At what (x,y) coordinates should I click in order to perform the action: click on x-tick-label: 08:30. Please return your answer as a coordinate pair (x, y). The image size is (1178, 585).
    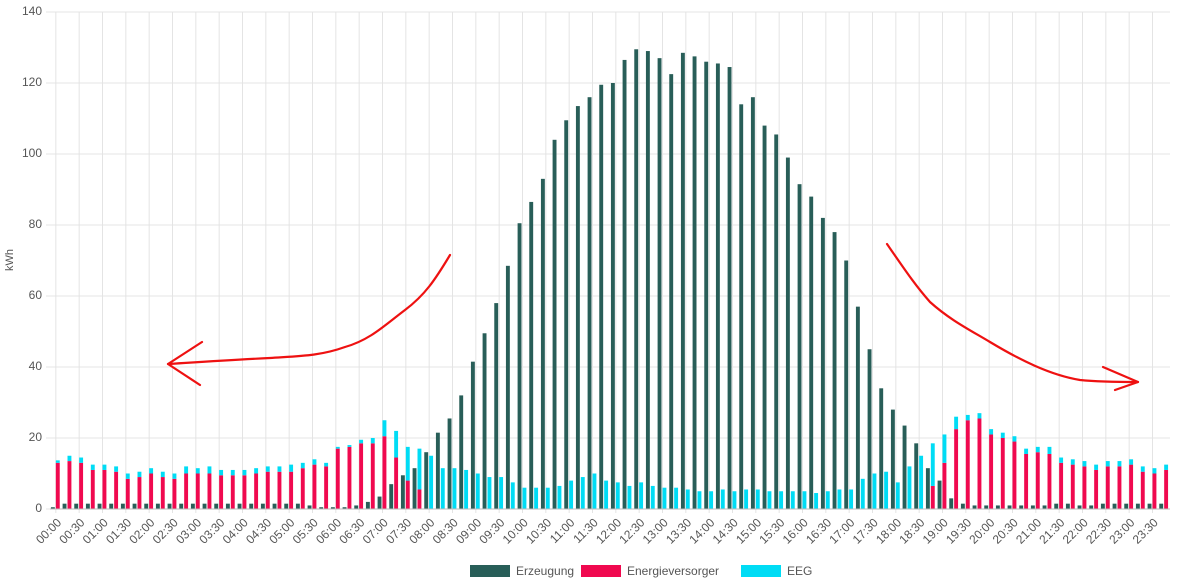
    Looking at the image, I should click on (445, 530).